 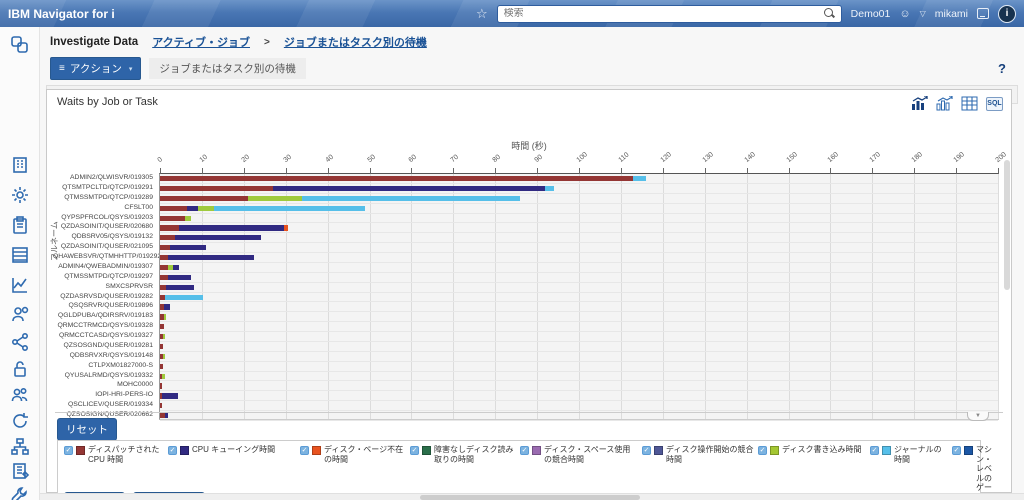 I want to click on server-list-icon, so click(x=20, y=255).